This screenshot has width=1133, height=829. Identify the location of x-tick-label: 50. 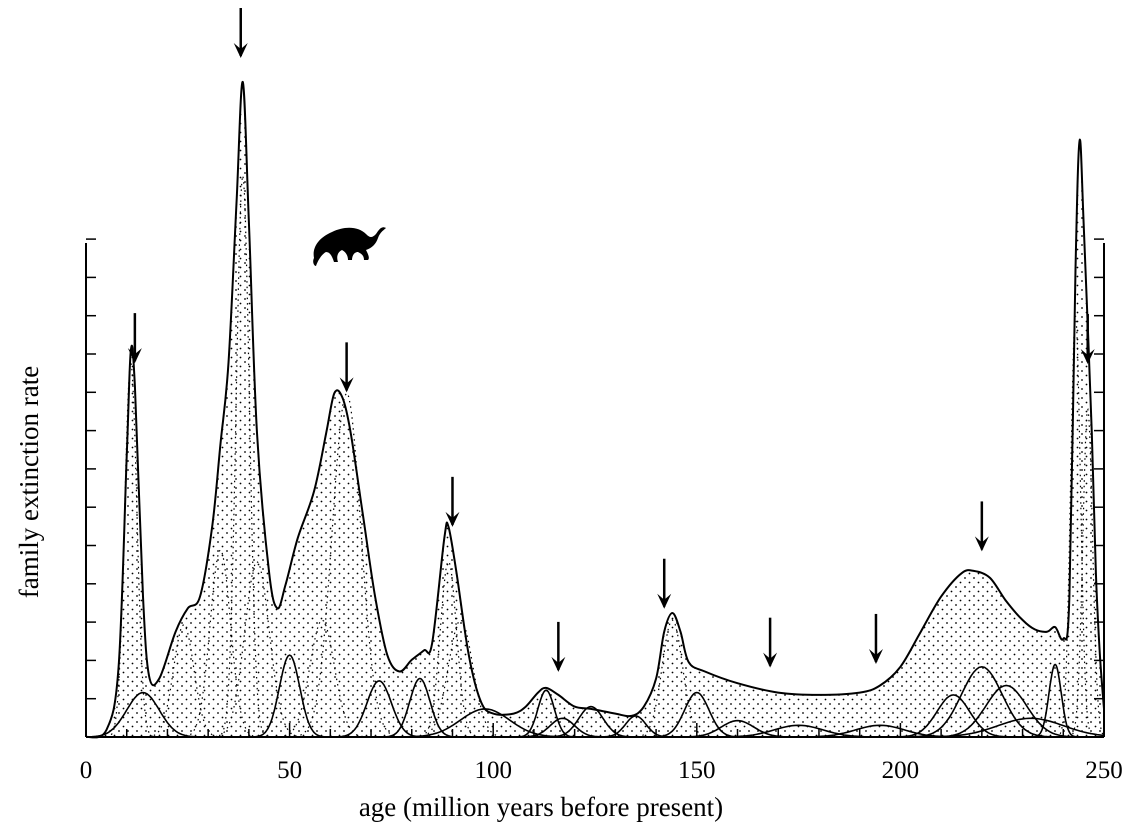
(289, 770).